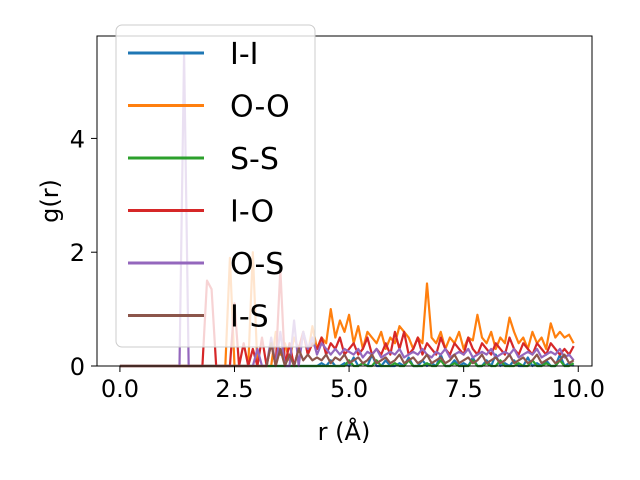 Image resolution: width=640 pixels, height=480 pixels. I want to click on x-tick-label: 0.0, so click(120, 389).